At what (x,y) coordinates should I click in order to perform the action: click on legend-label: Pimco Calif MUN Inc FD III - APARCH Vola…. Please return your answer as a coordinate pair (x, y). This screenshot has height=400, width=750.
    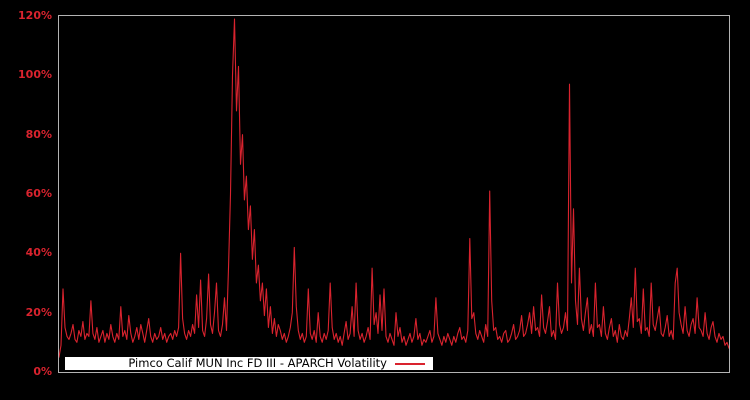
    Looking at the image, I should click on (257, 363).